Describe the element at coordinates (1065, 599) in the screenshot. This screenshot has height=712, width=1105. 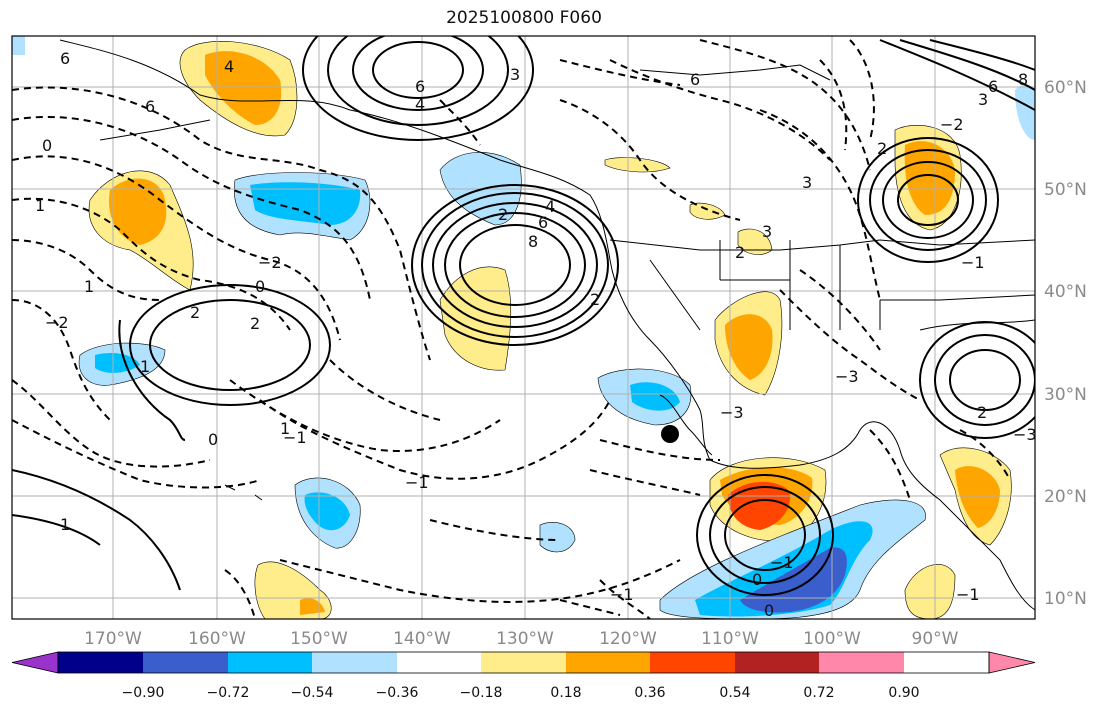
I see `latitude-label: 10°N` at that location.